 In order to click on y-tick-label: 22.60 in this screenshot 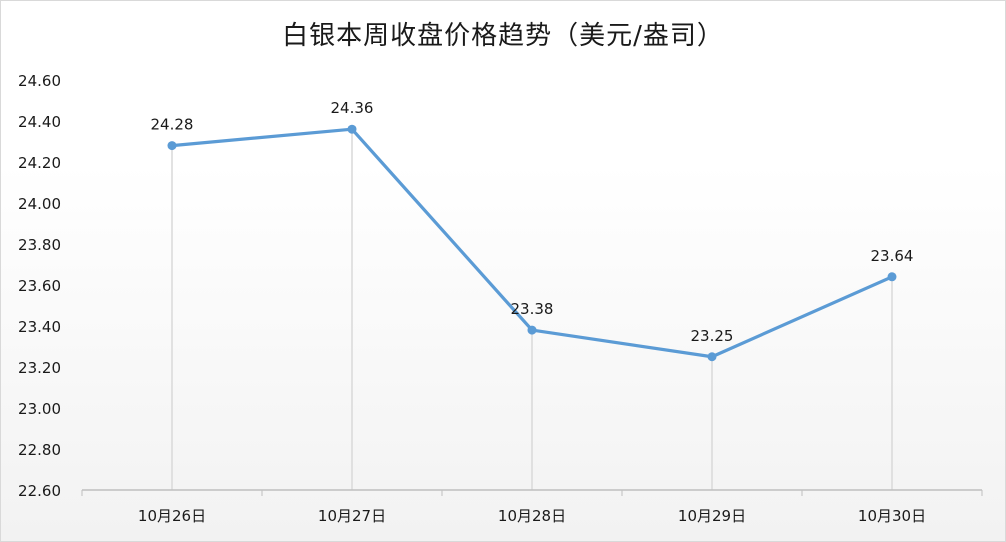, I will do `click(39, 491)`.